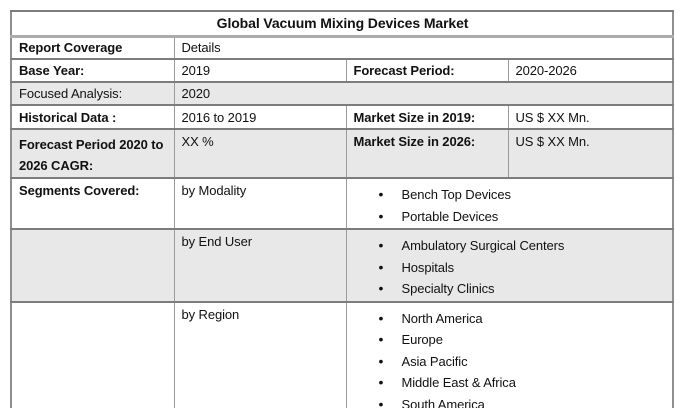 The height and width of the screenshot is (408, 683). Describe the element at coordinates (260, 203) in the screenshot. I see `segment-group-modality: by Modality` at that location.